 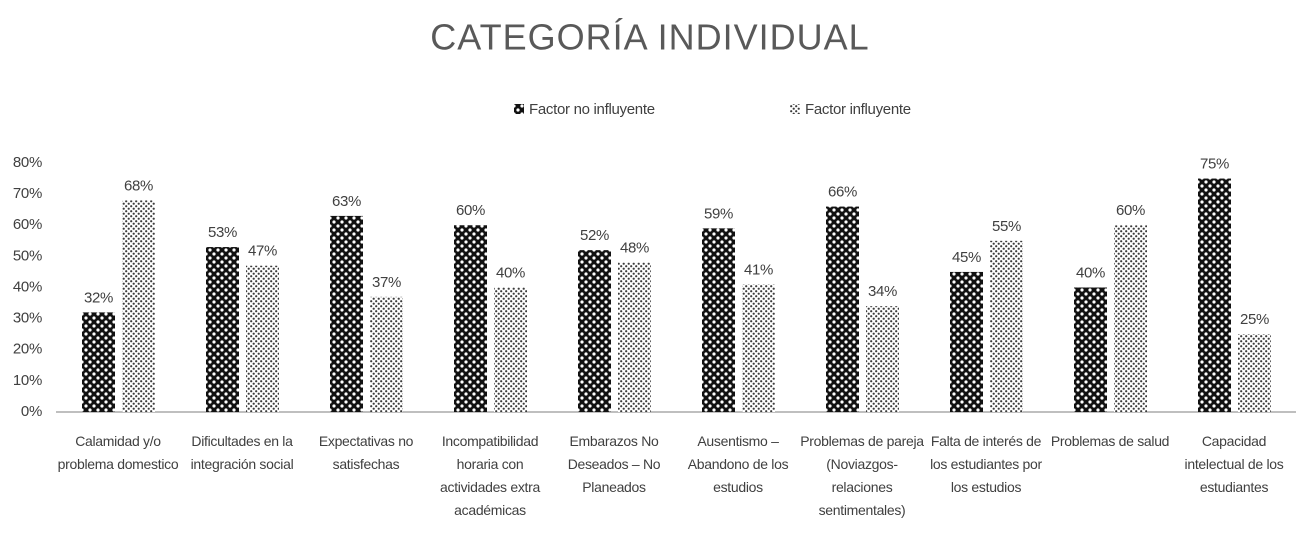 I want to click on value-label: 63%, so click(x=346, y=201).